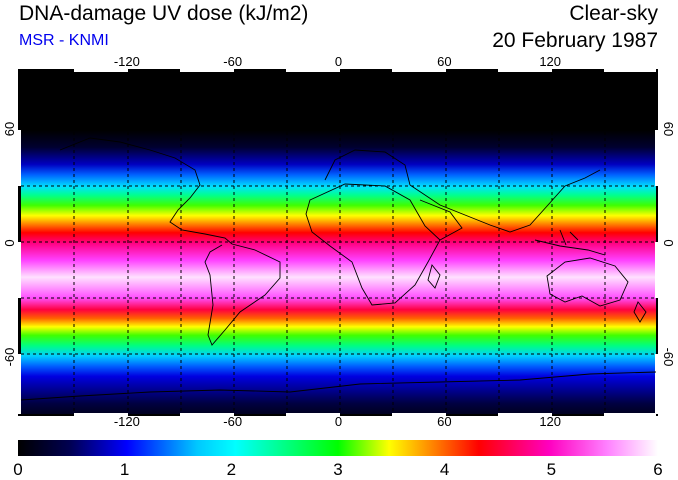  Describe the element at coordinates (367, 167) in the screenshot. I see `europe-coast` at that location.